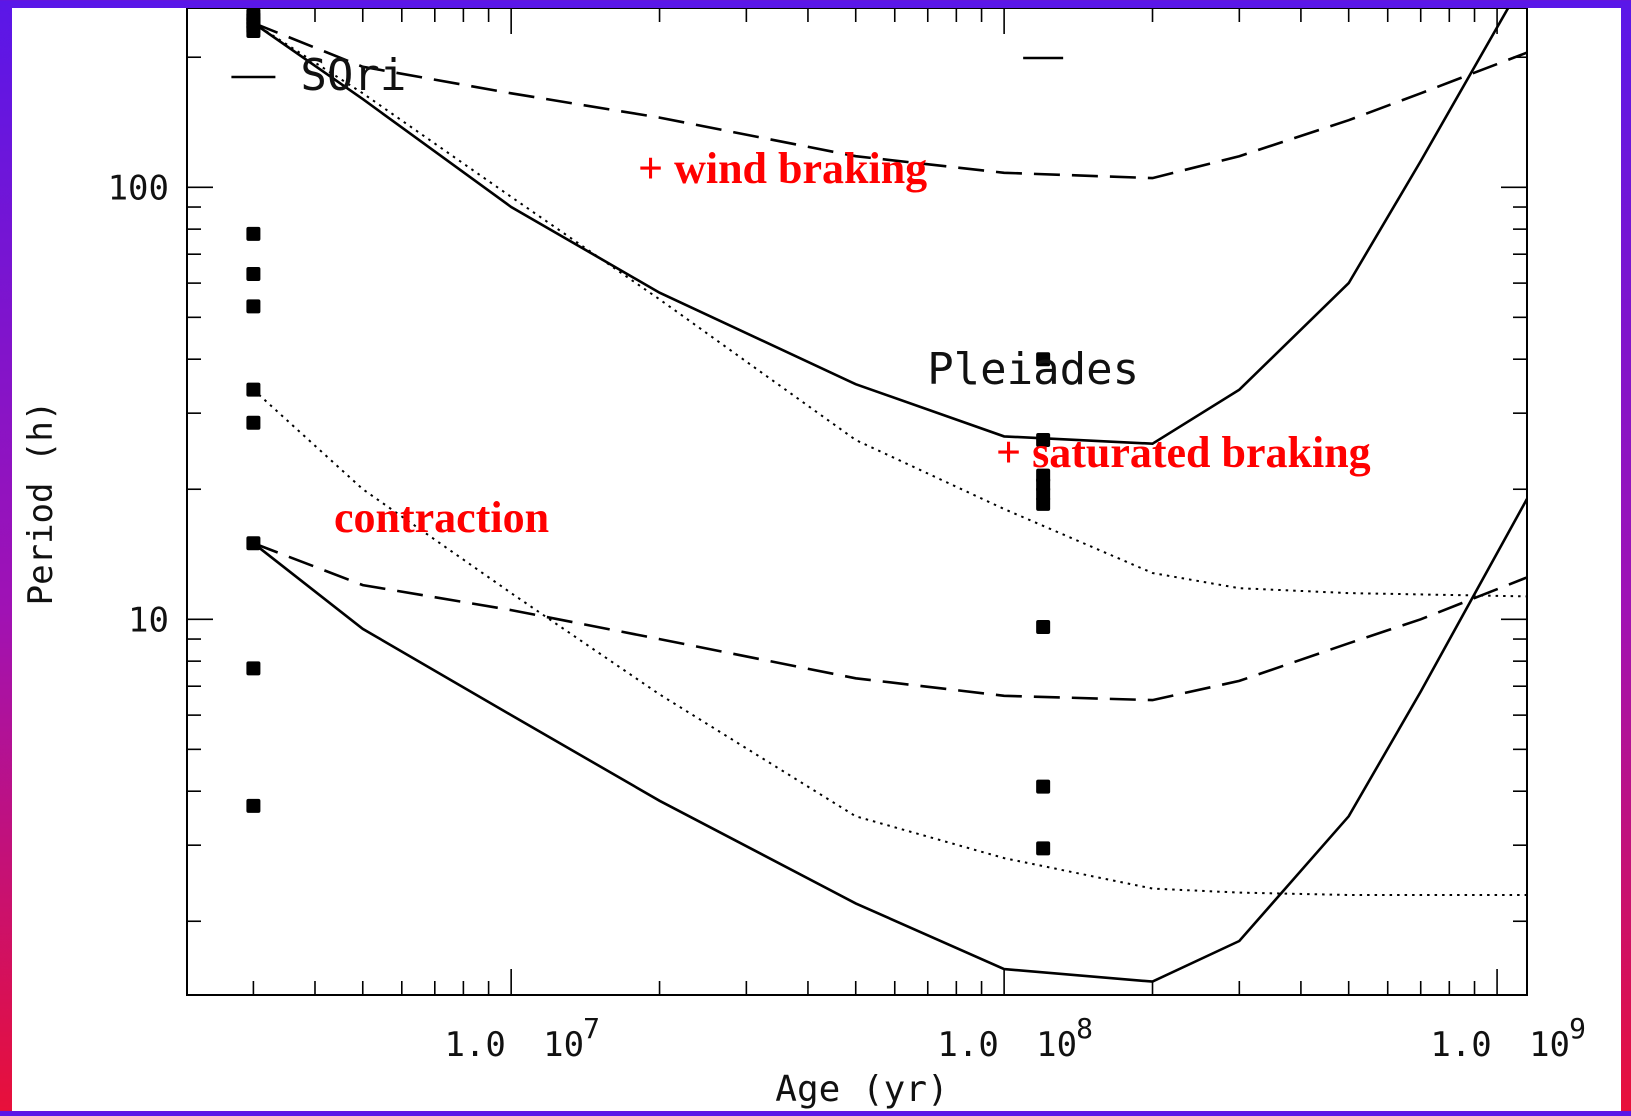 The height and width of the screenshot is (1116, 1631). What do you see at coordinates (138, 404) in the screenshot?
I see `y-tick-labels: 10 100` at bounding box center [138, 404].